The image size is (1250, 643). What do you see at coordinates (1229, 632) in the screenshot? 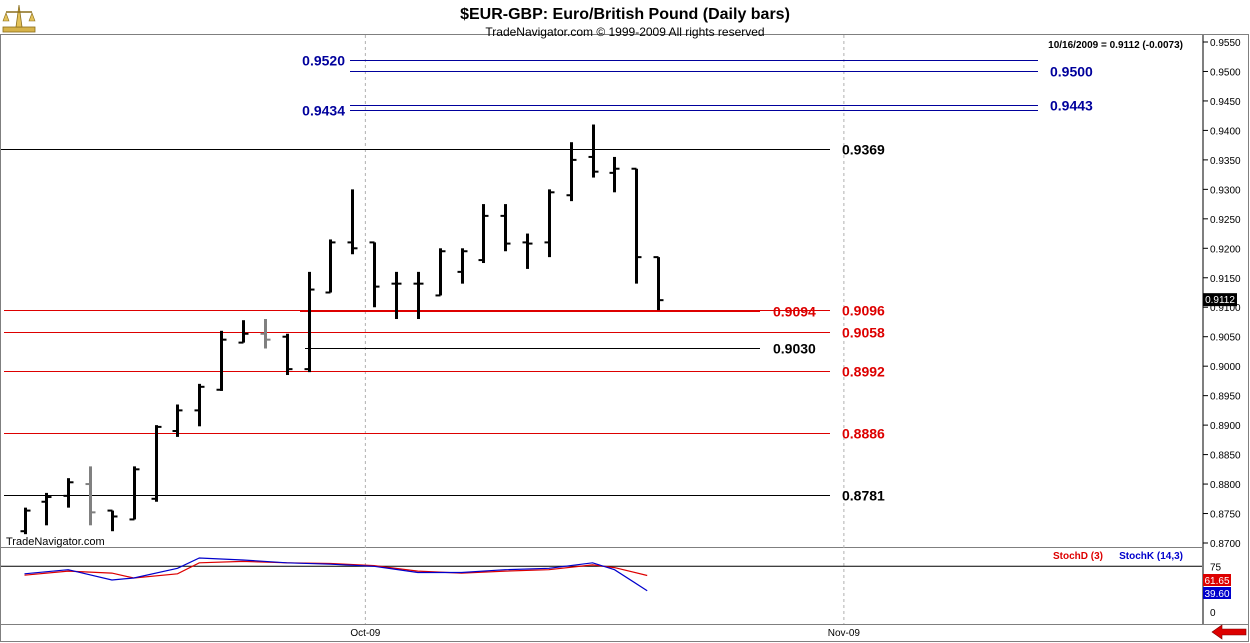
I see `red-left-arrow-icon` at bounding box center [1229, 632].